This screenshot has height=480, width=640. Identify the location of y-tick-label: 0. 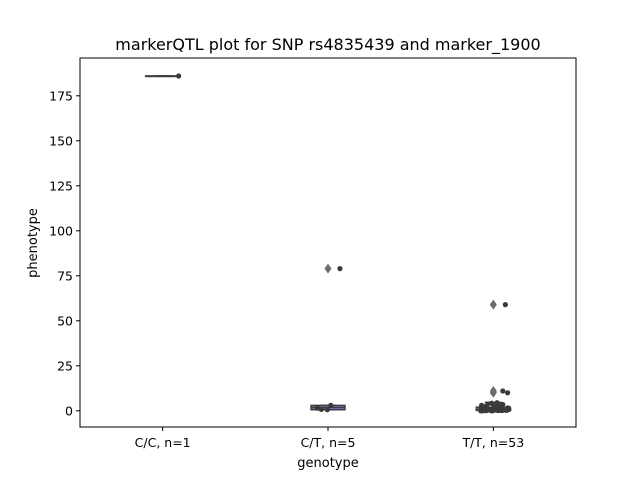
(69, 410).